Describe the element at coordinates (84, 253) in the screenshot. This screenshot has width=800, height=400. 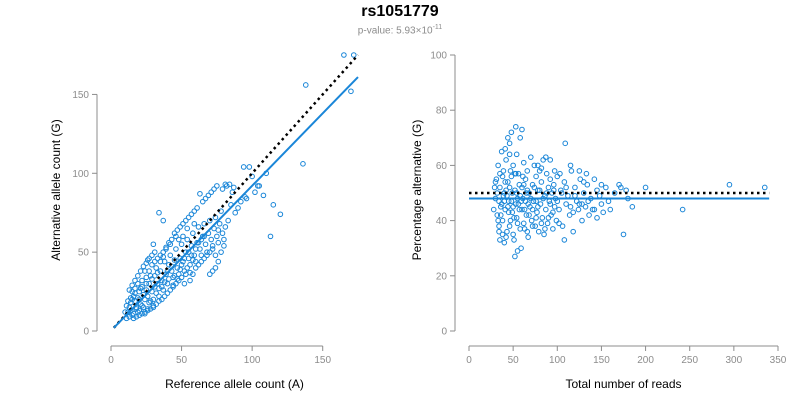
I see `y-tick-label: 50` at that location.